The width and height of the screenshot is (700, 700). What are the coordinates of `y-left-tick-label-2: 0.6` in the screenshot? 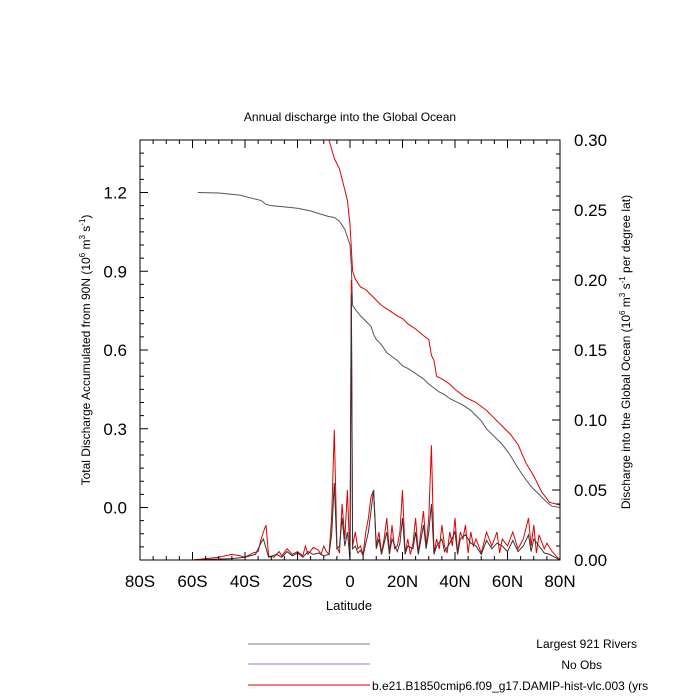 It's located at (115, 350).